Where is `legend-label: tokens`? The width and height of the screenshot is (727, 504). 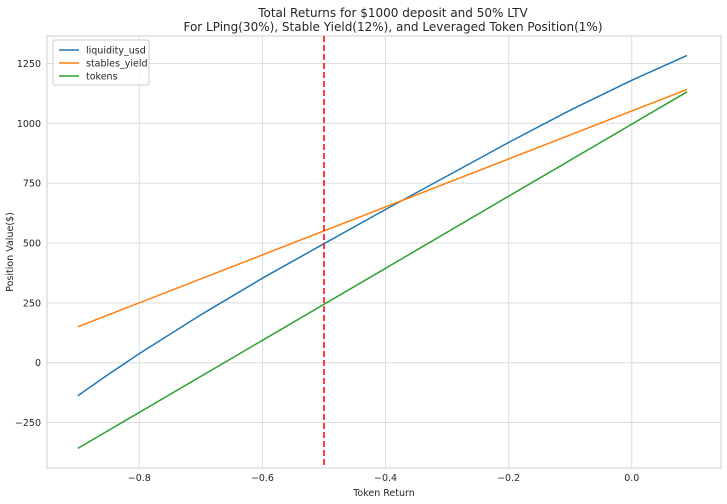
legend-label: tokens is located at coordinates (102, 77).